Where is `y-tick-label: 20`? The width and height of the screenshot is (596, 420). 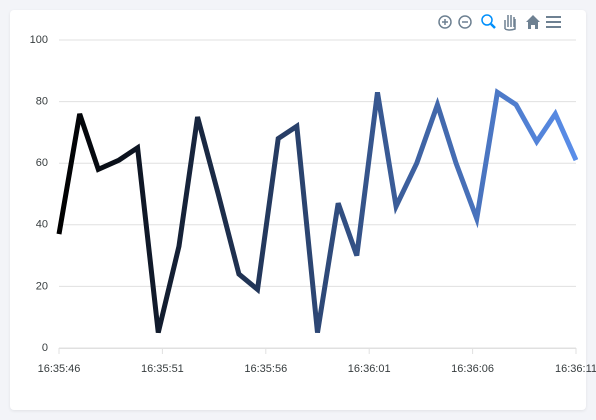 y-tick-label: 20 is located at coordinates (42, 286).